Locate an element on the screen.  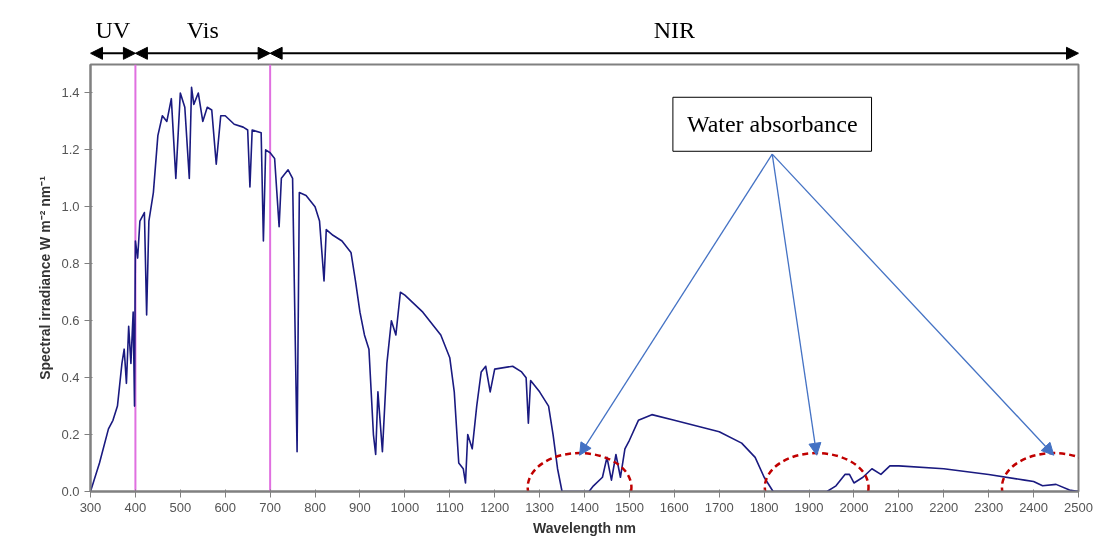
x-tick-label: 1700 is located at coordinates (719, 507).